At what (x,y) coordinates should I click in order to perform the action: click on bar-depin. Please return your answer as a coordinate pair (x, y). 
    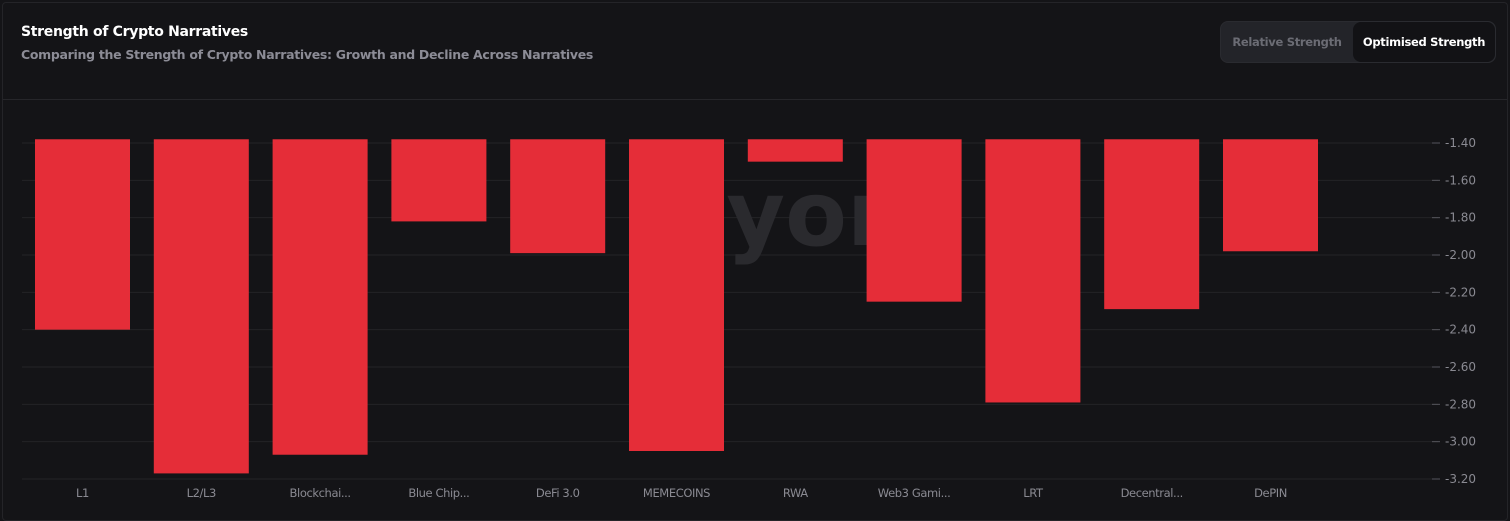
    Looking at the image, I should click on (1270, 195).